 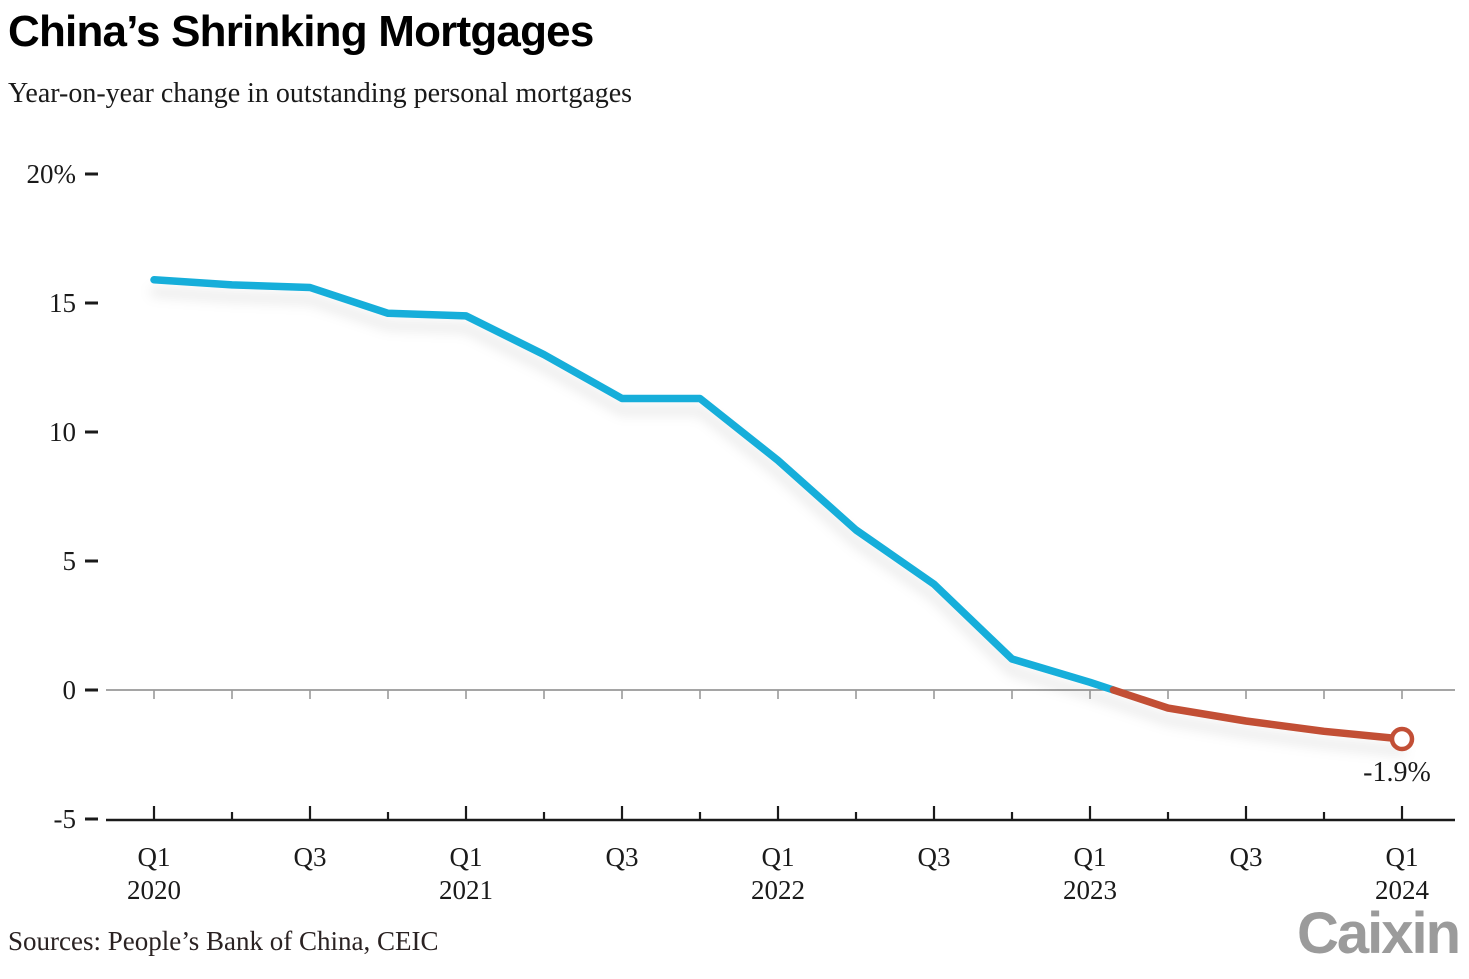 I want to click on y-axis-tick-label: 5, so click(x=70, y=561).